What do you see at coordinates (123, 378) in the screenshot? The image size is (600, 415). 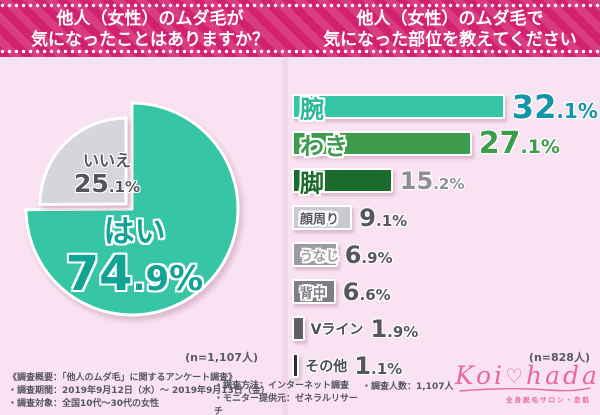 I see `survey-overview-title: 《調査概要：「他人のムダ毛」に関するアンケート調査》` at bounding box center [123, 378].